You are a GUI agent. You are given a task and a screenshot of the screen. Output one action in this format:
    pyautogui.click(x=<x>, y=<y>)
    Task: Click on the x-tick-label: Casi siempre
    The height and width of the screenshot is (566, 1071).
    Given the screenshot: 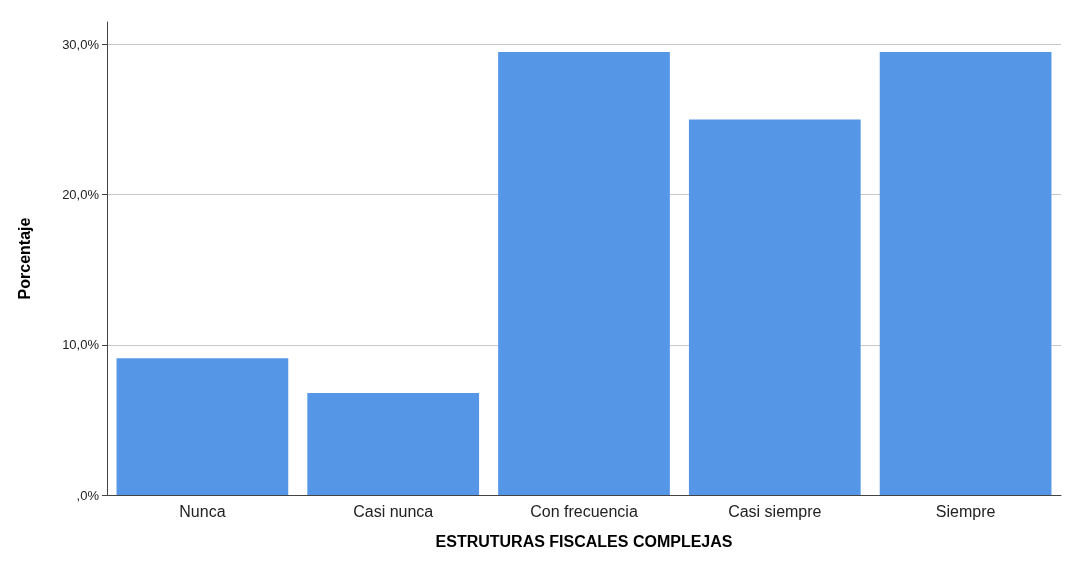 What is the action you would take?
    pyautogui.click(x=775, y=511)
    